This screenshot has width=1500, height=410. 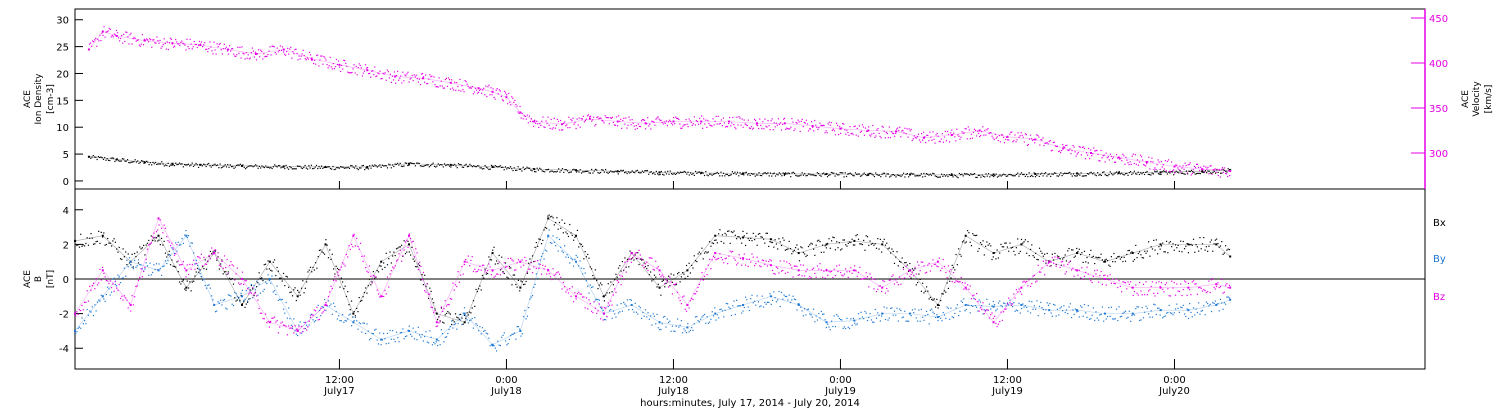 What do you see at coordinates (367, 70) in the screenshot?
I see `velocity-series-1-point` at bounding box center [367, 70].